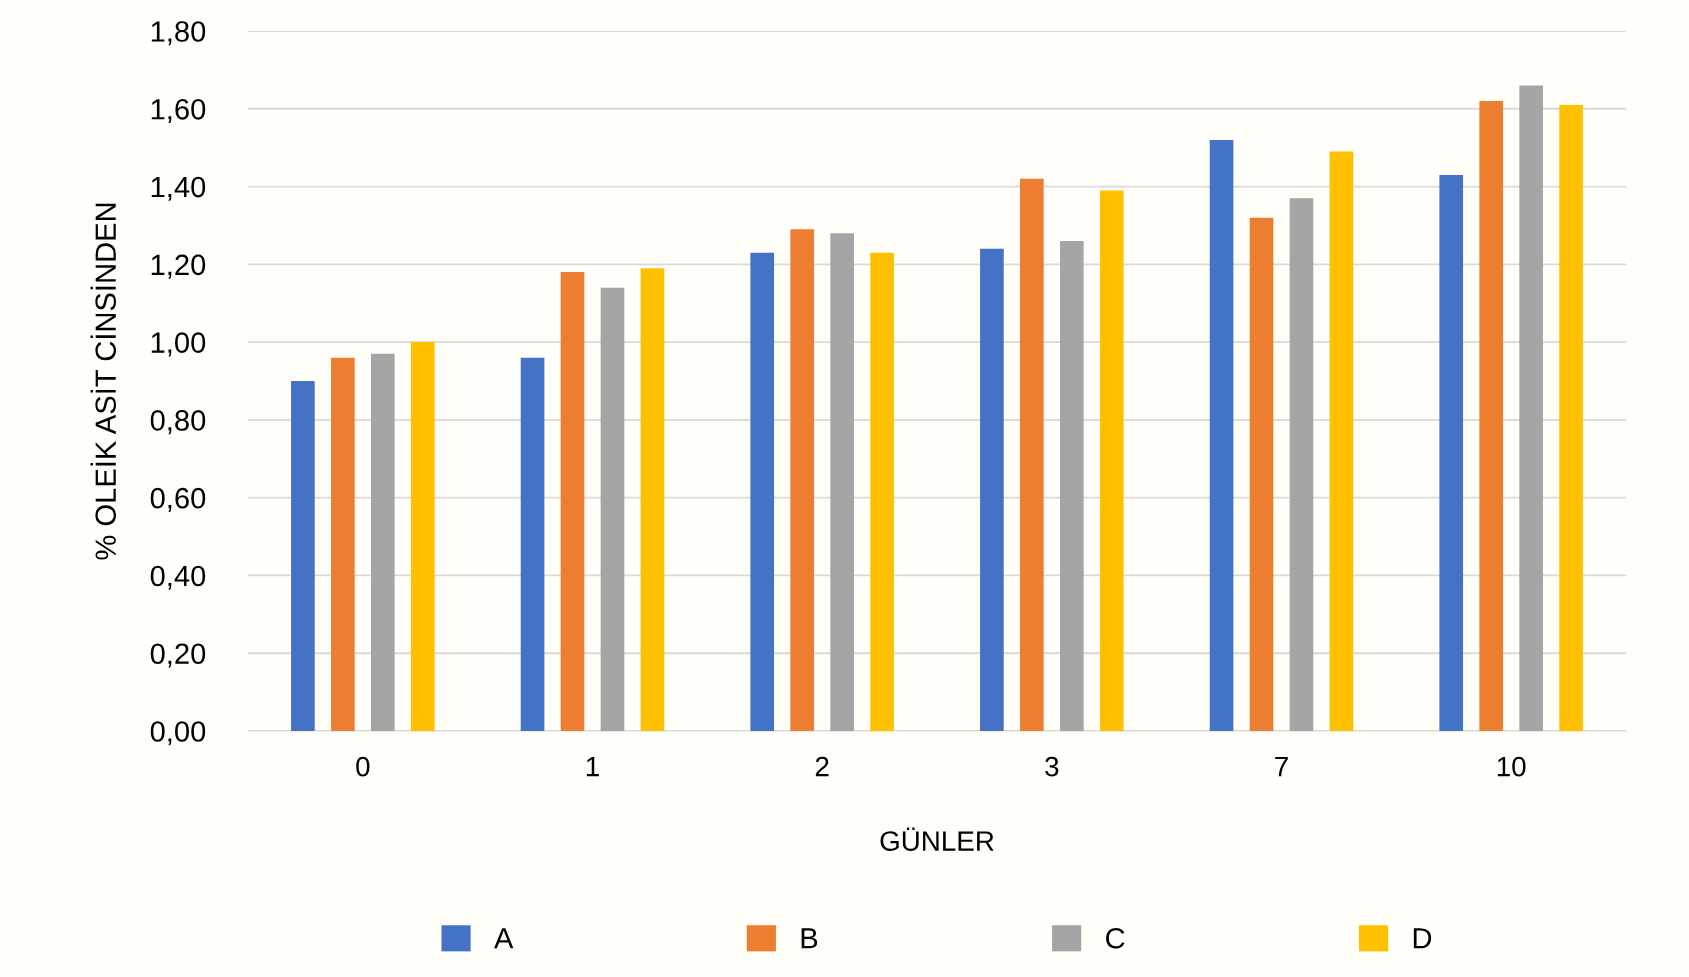 The image size is (1689, 977). I want to click on y-tick-label: 1,60, so click(178, 111).